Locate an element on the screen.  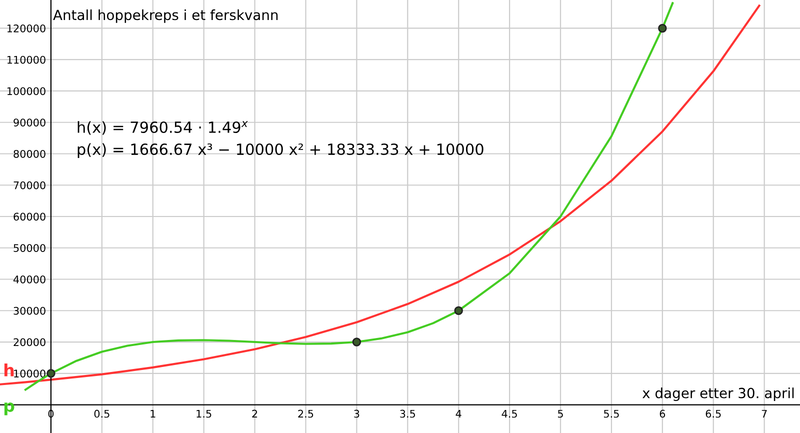
x-tick-label: 6 is located at coordinates (663, 414).